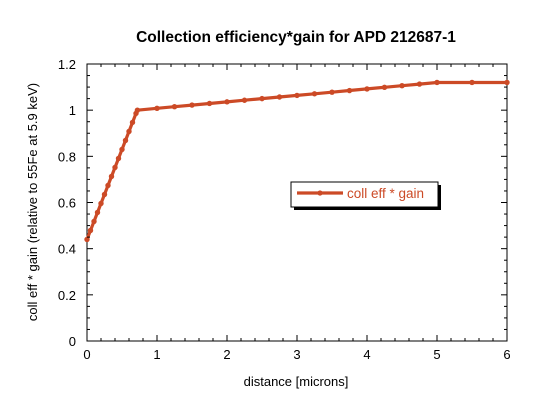 Image resolution: width=542 pixels, height=414 pixels. Describe the element at coordinates (67, 249) in the screenshot. I see `y-tick-label: 0.4` at that location.